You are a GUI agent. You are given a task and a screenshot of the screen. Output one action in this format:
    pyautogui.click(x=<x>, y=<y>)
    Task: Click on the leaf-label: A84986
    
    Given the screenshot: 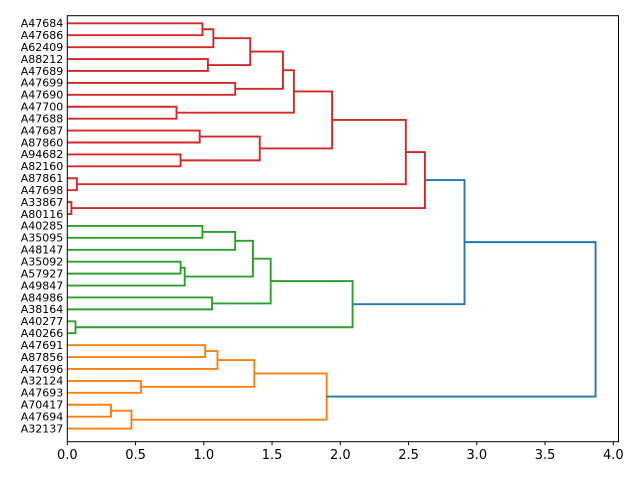 What is the action you would take?
    pyautogui.click(x=42, y=297)
    